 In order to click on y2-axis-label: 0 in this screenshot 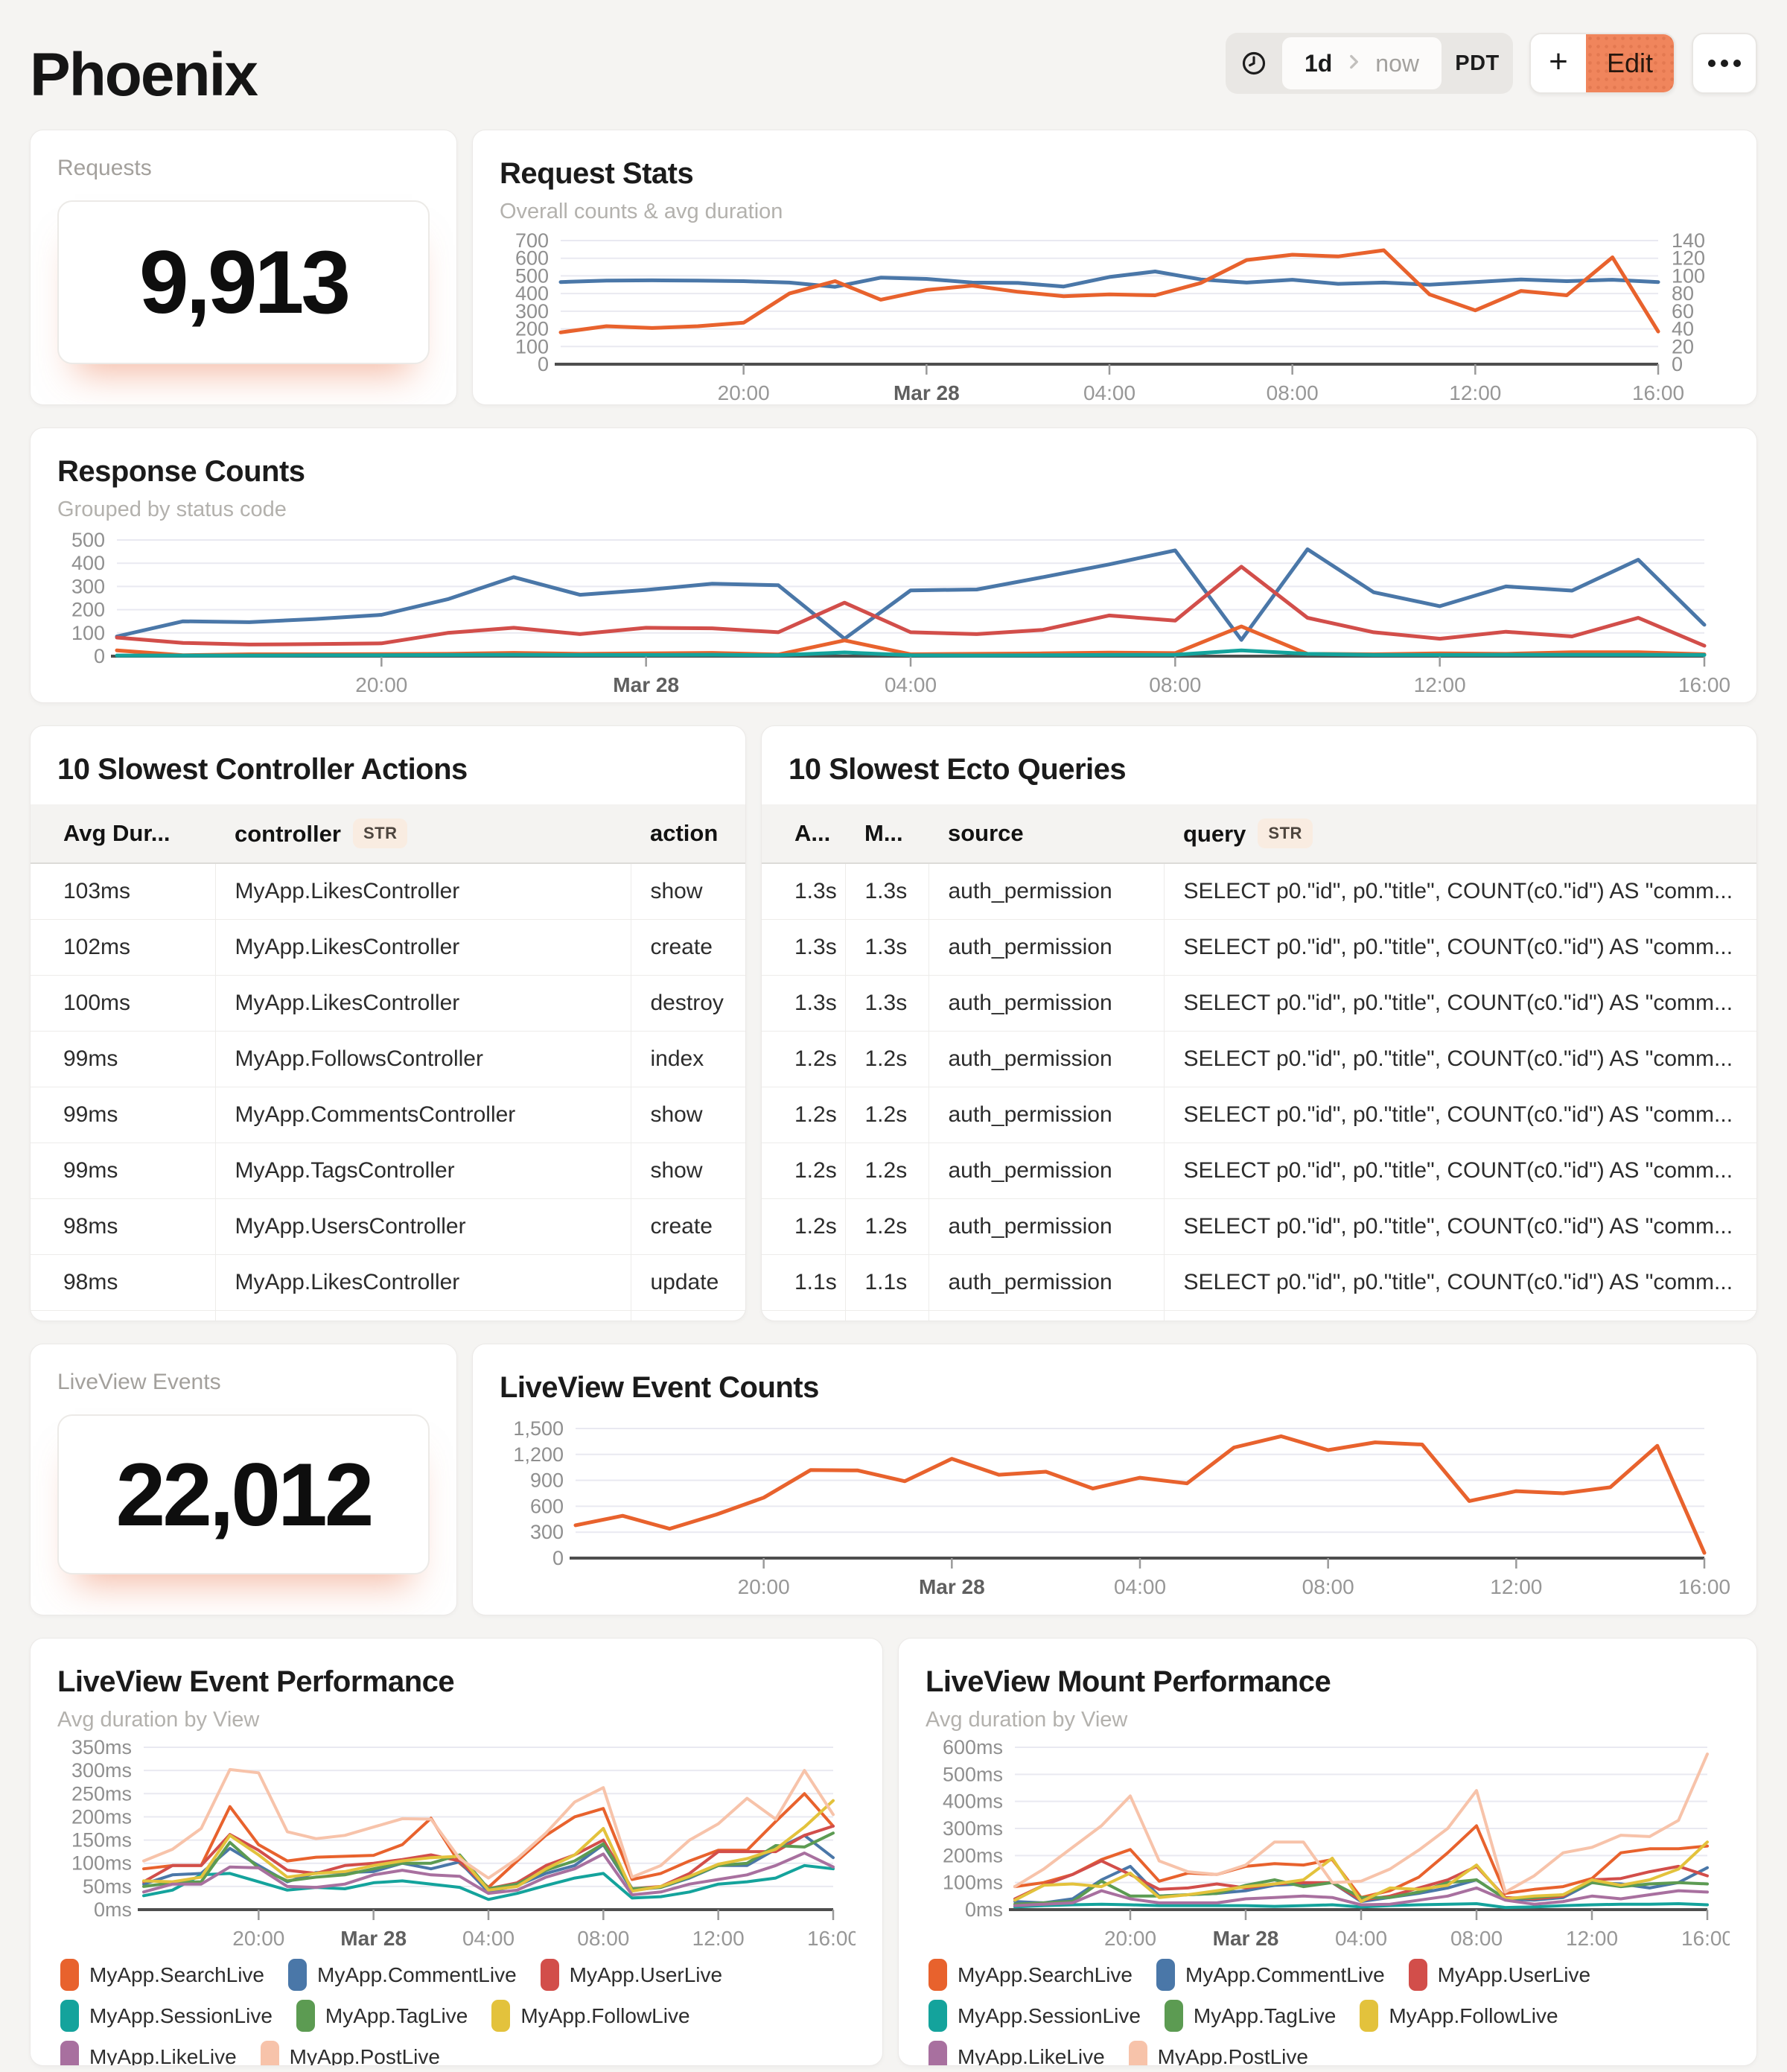, I will do `click(1678, 364)`.